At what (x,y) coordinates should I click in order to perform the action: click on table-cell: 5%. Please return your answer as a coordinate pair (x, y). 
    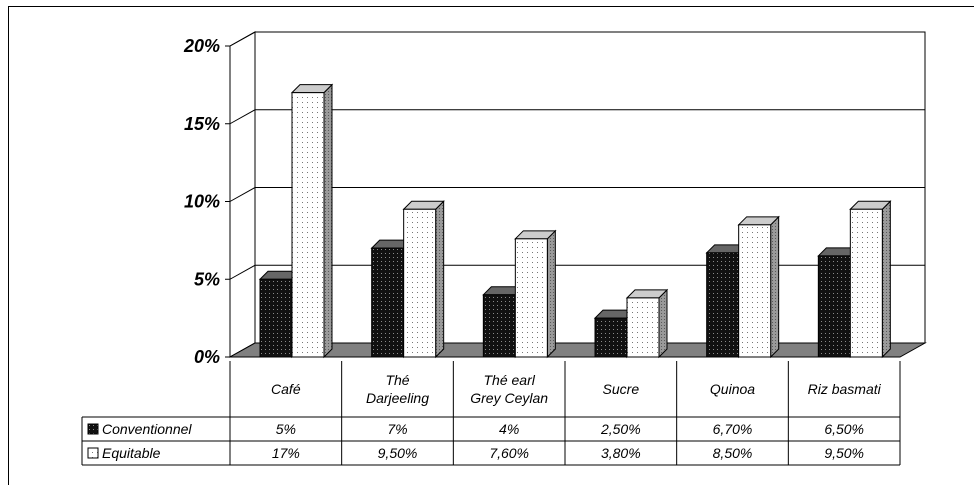
    Looking at the image, I should click on (286, 429).